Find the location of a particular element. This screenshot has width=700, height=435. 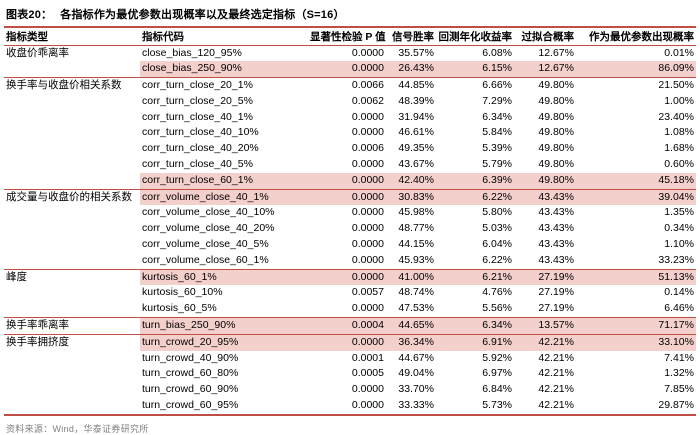

cell-indicator-code: corr_volume_close_60_1% is located at coordinates (224, 261).